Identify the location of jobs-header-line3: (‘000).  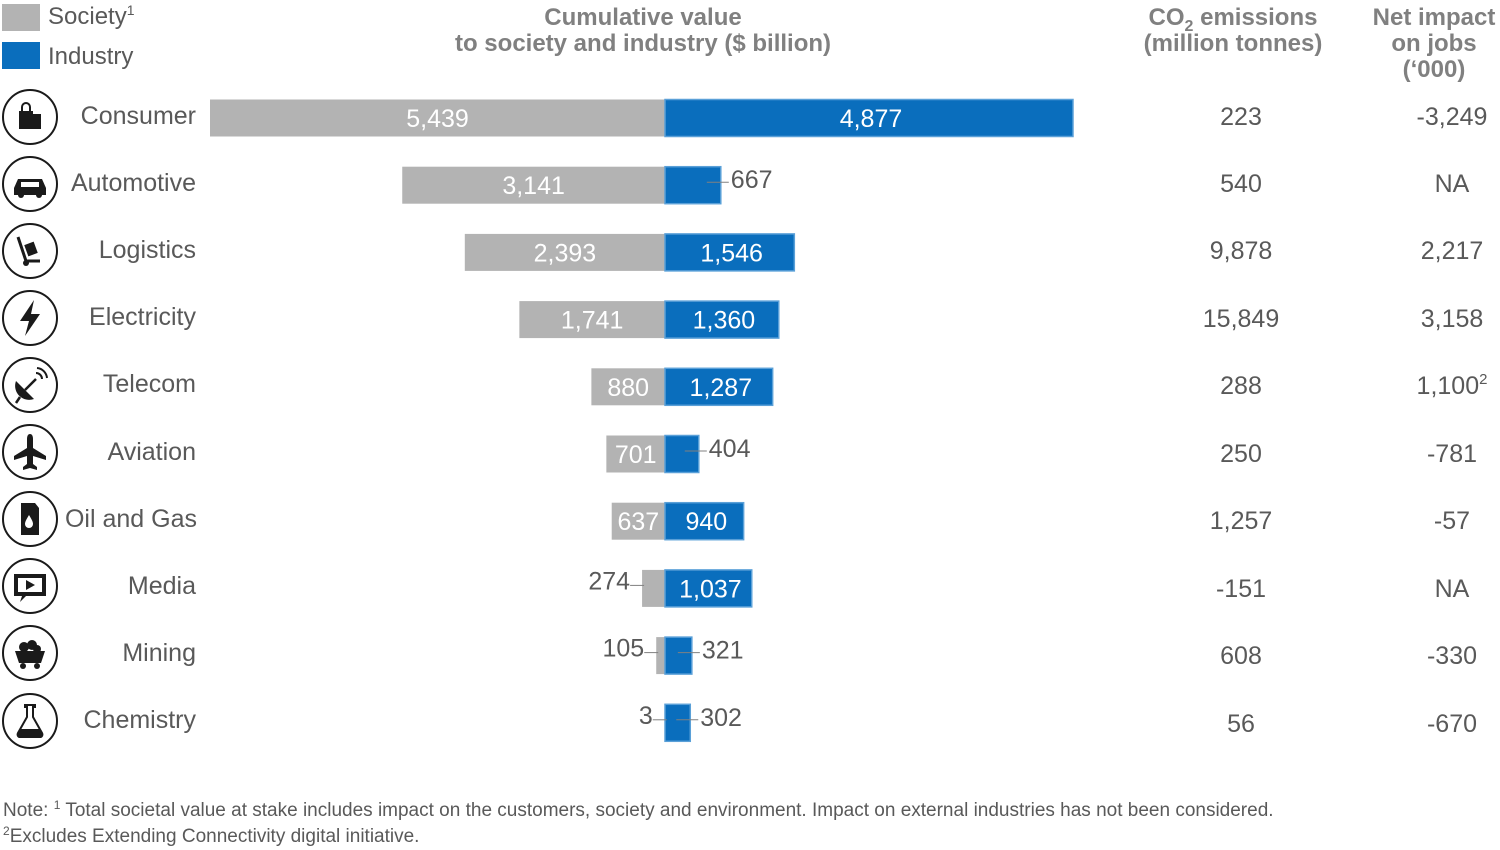
(1434, 69).